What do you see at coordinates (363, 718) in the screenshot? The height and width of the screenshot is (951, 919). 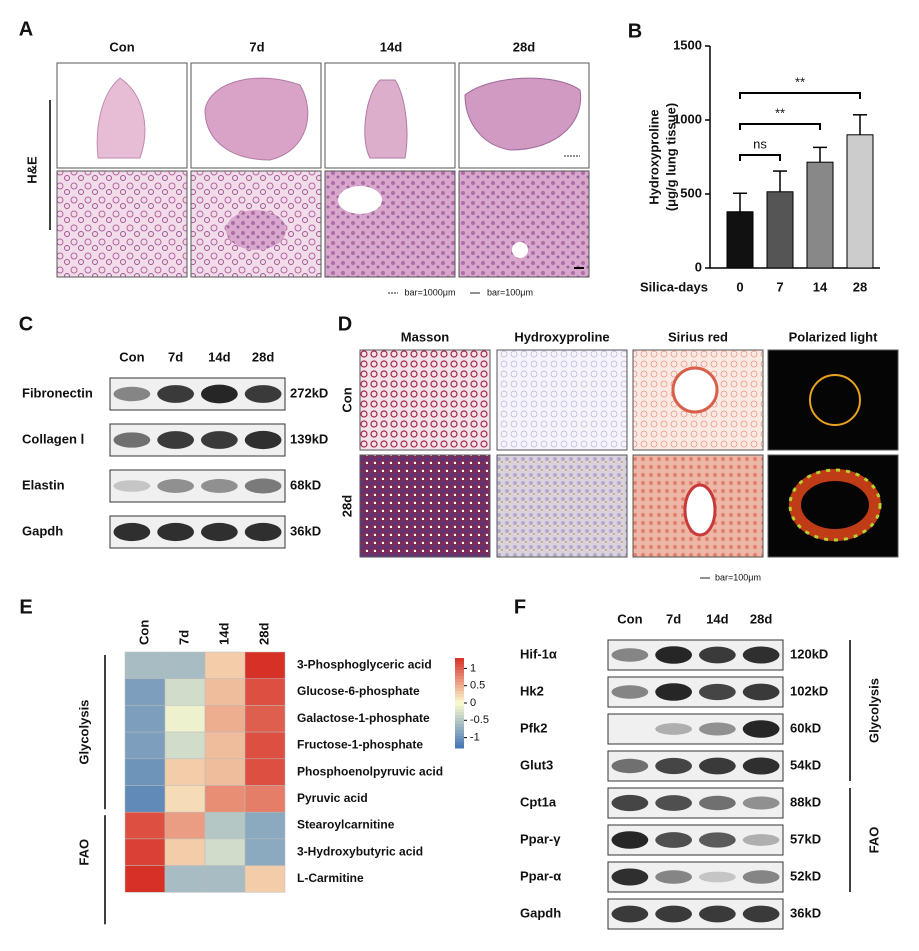 I see `row-label: Galactose-1-phosphate` at bounding box center [363, 718].